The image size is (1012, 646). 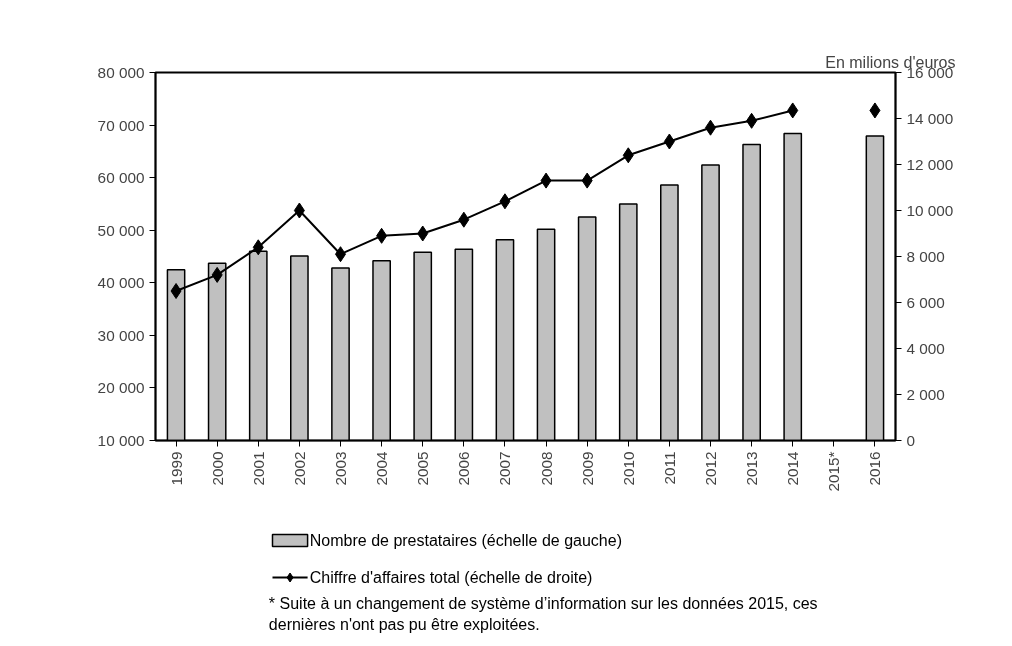 What do you see at coordinates (258, 468) in the screenshot?
I see `x-tick-label: 2001` at bounding box center [258, 468].